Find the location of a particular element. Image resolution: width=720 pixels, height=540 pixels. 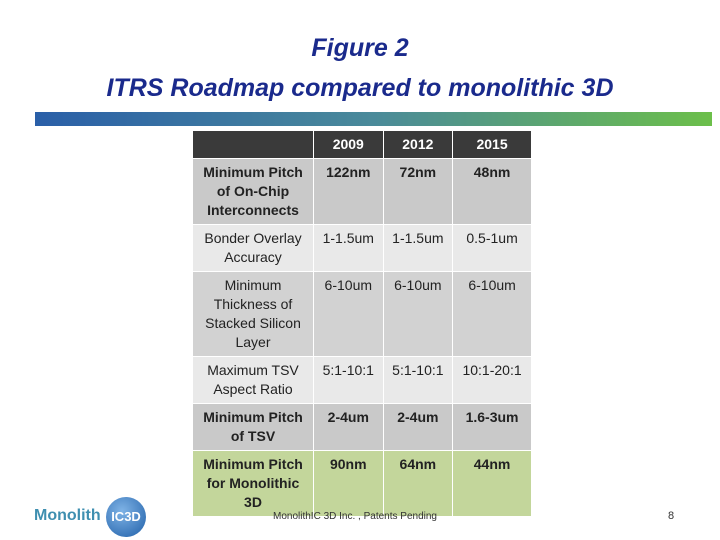

title-line: Figure 2 is located at coordinates (360, 48).